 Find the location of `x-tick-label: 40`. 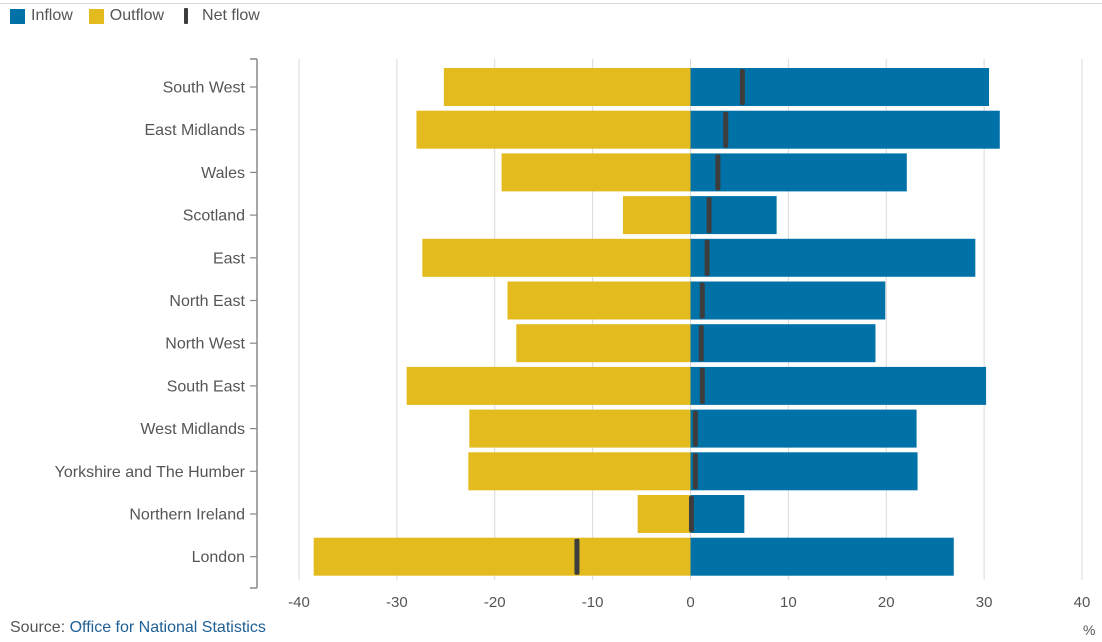

x-tick-label: 40 is located at coordinates (1082, 602).